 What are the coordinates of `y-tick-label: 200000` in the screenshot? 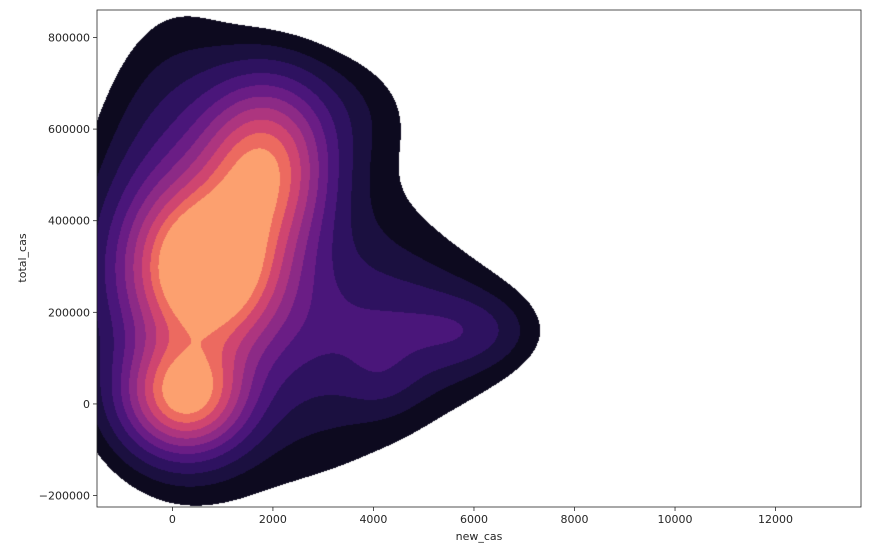 It's located at (69, 312).